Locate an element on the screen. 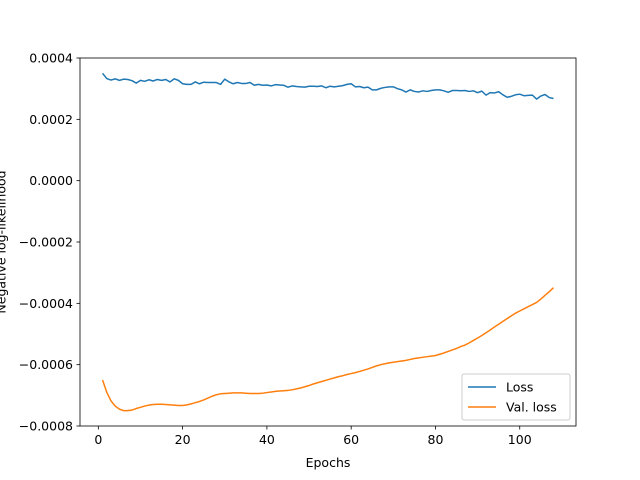  legend-box is located at coordinates (516, 397).